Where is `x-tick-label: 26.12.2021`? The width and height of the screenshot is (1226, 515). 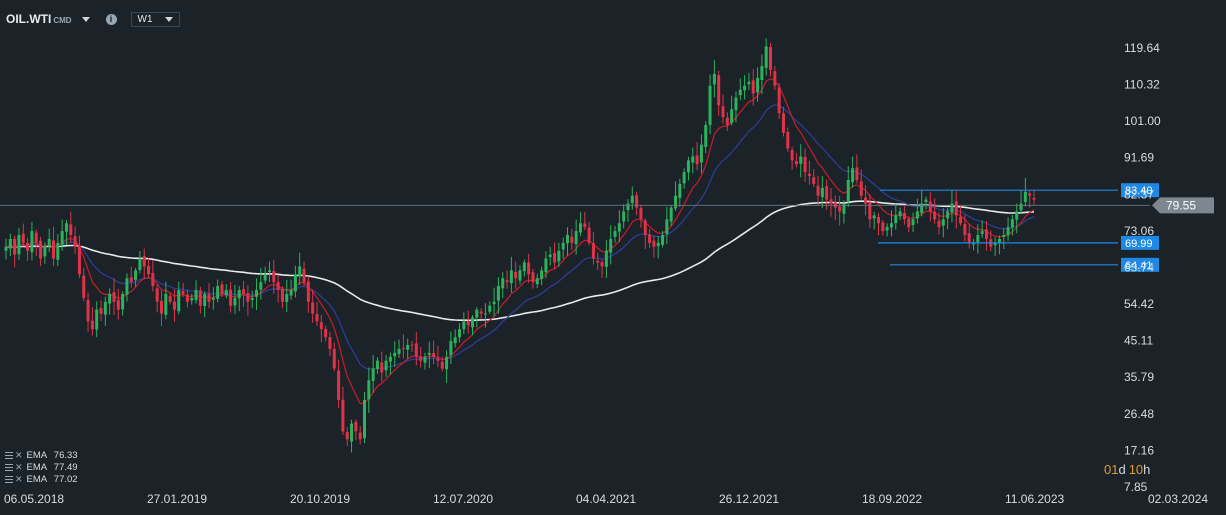
x-tick-label: 26.12.2021 is located at coordinates (749, 499).